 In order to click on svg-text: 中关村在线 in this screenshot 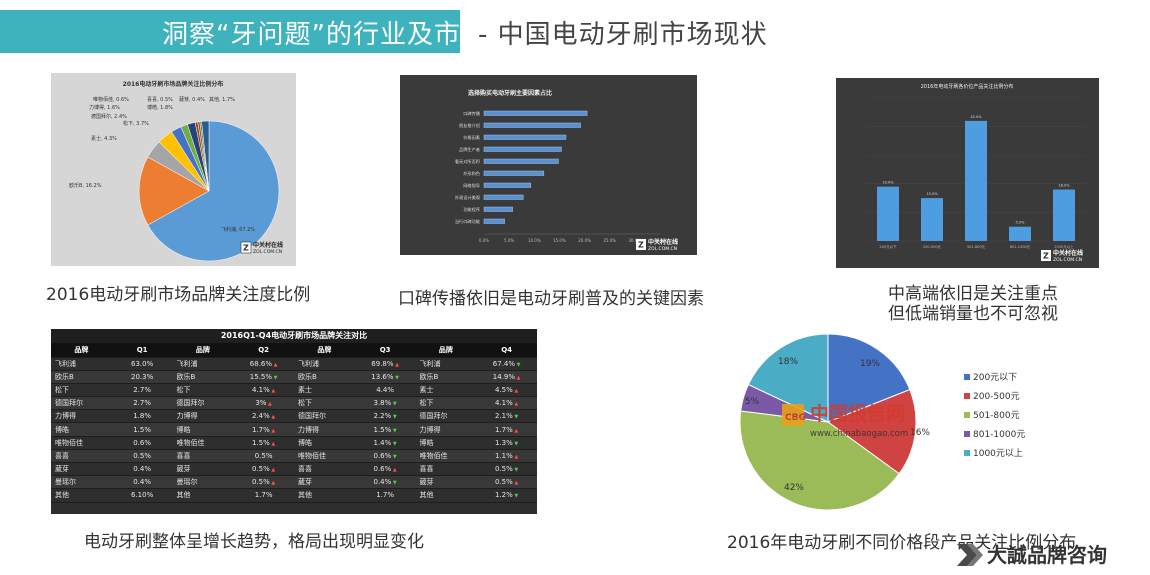, I will do `click(663, 242)`.